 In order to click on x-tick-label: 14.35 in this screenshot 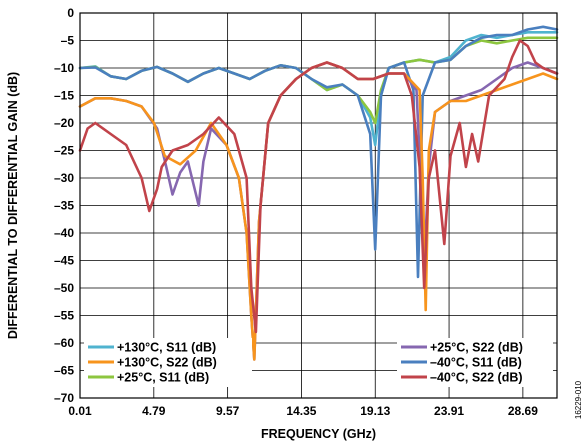, I will do `click(301, 411)`.